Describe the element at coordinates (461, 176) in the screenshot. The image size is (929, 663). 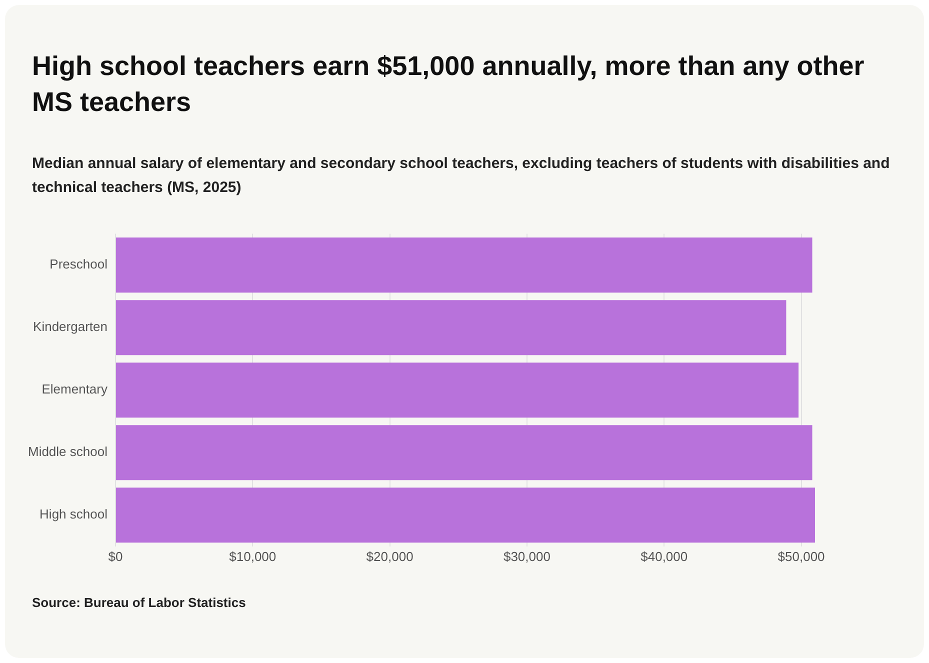
I see `chart-subtitle: Median annual salary of elementary and secondary school teachers, excluding teachers of students with disabilities and technical teachers (MS, 2025)` at that location.